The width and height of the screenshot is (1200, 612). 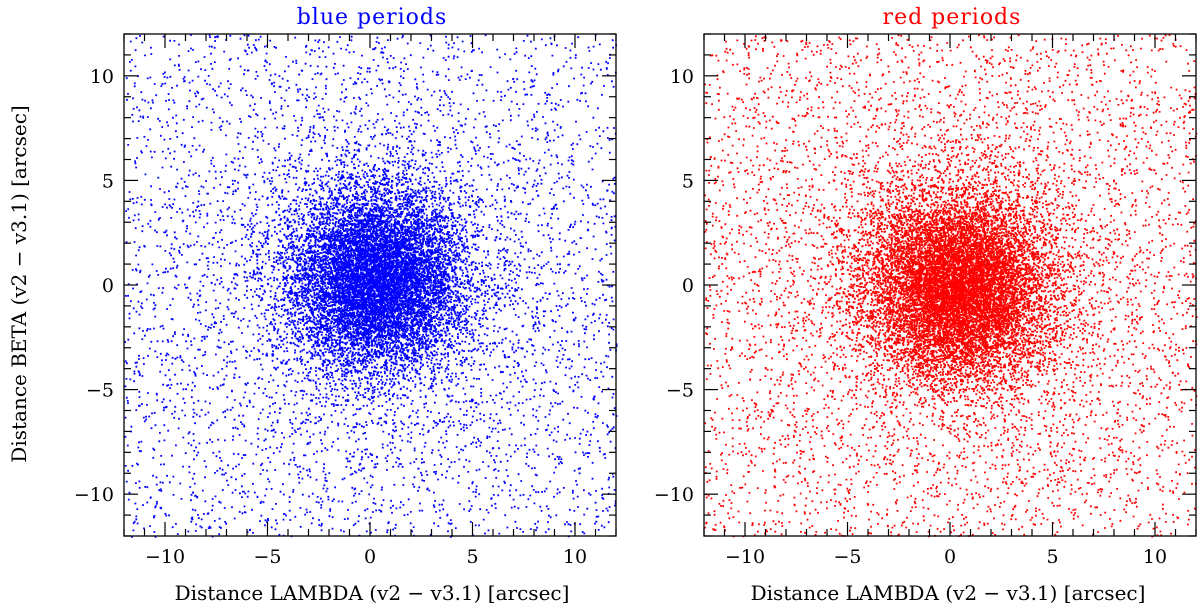 What do you see at coordinates (372, 593) in the screenshot?
I see `x-axis-label-blue: Distance LAMBDA (v2 − v3.1) [arcsec]` at bounding box center [372, 593].